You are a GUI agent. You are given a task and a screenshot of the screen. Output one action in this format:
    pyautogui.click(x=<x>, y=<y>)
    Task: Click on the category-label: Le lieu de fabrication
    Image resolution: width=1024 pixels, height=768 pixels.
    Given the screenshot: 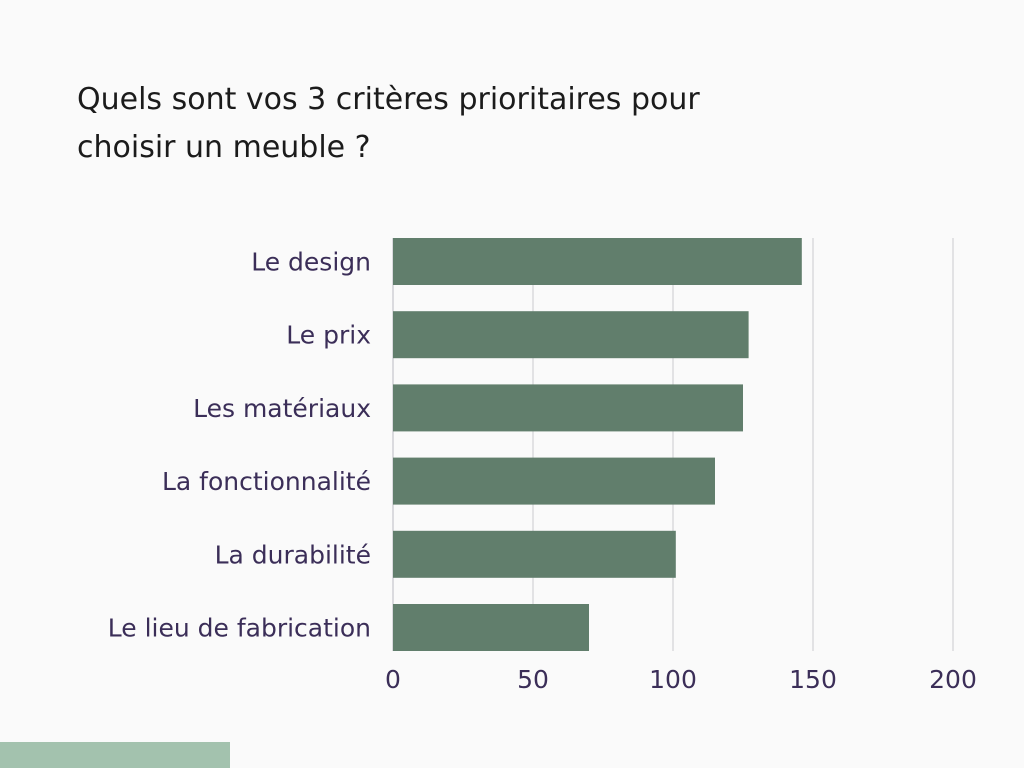 What is the action you would take?
    pyautogui.click(x=239, y=628)
    